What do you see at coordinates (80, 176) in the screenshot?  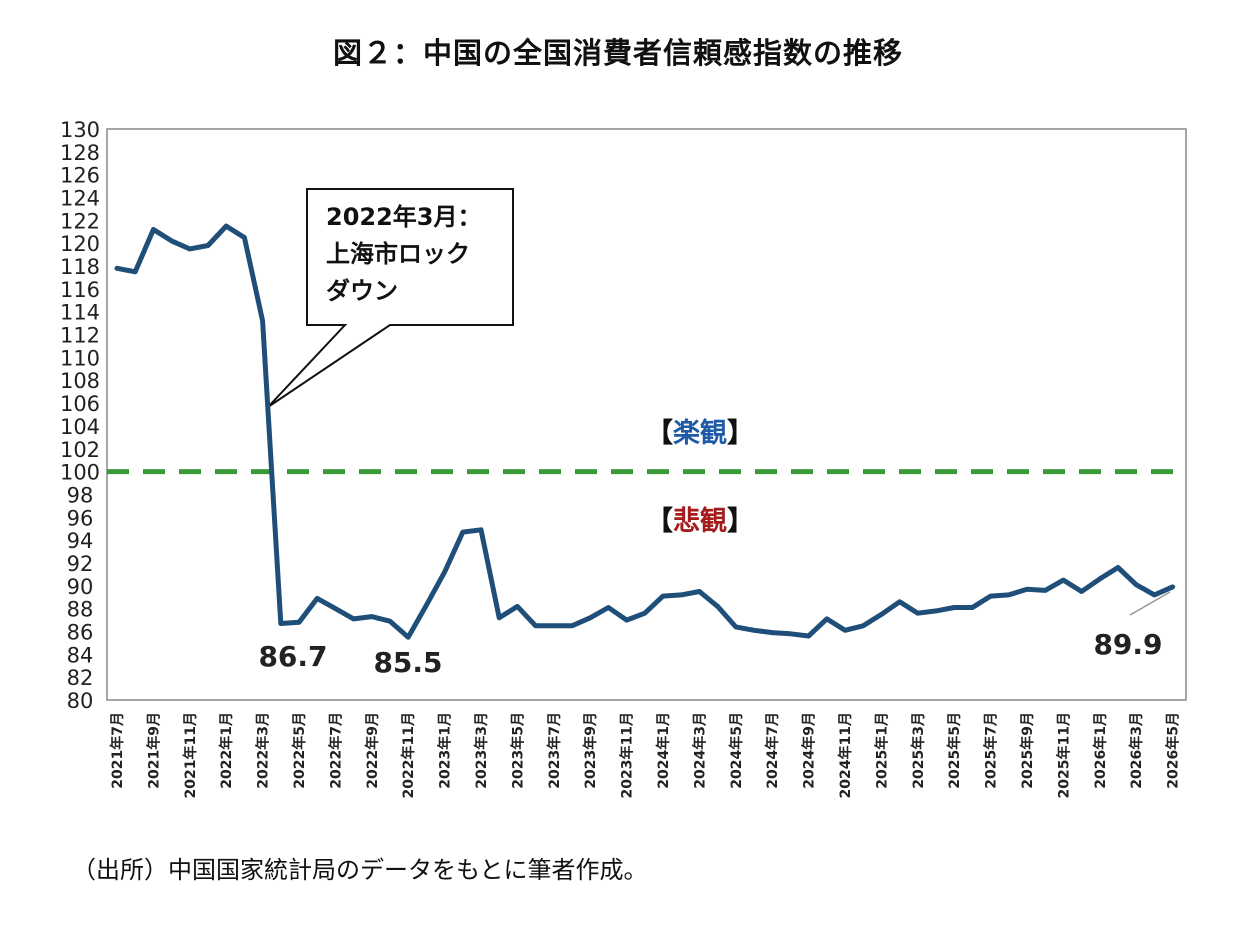 I see `y-tick-label: 126` at bounding box center [80, 176].